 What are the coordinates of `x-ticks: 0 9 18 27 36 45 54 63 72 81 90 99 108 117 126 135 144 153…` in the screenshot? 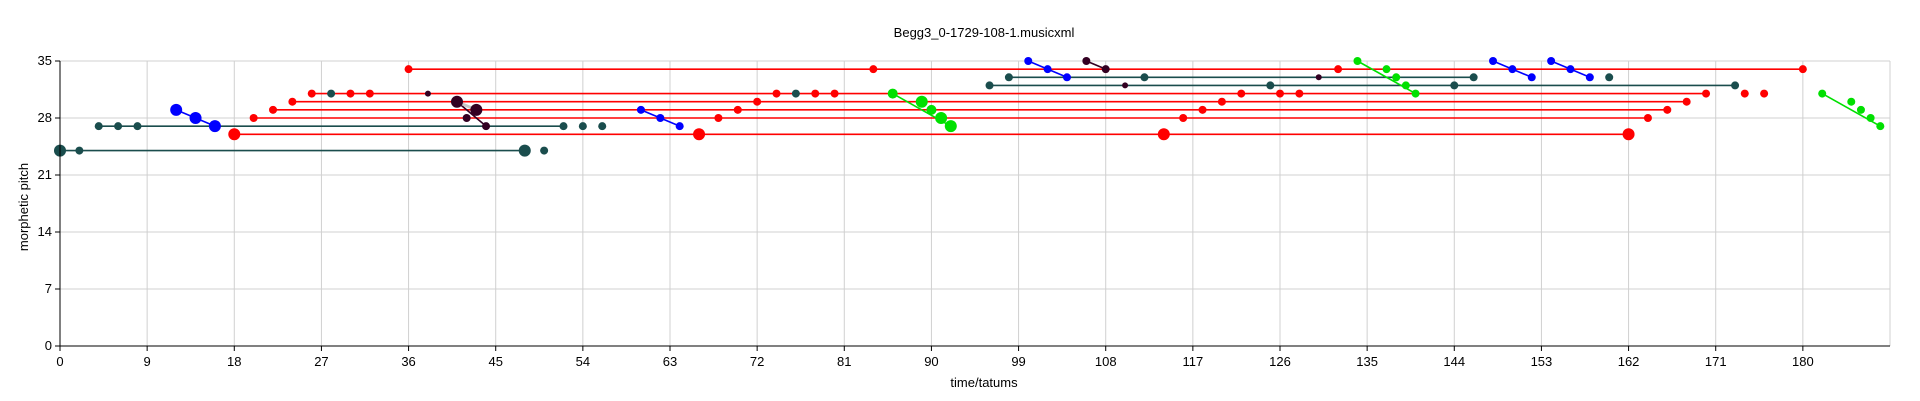 It's located at (935, 357).